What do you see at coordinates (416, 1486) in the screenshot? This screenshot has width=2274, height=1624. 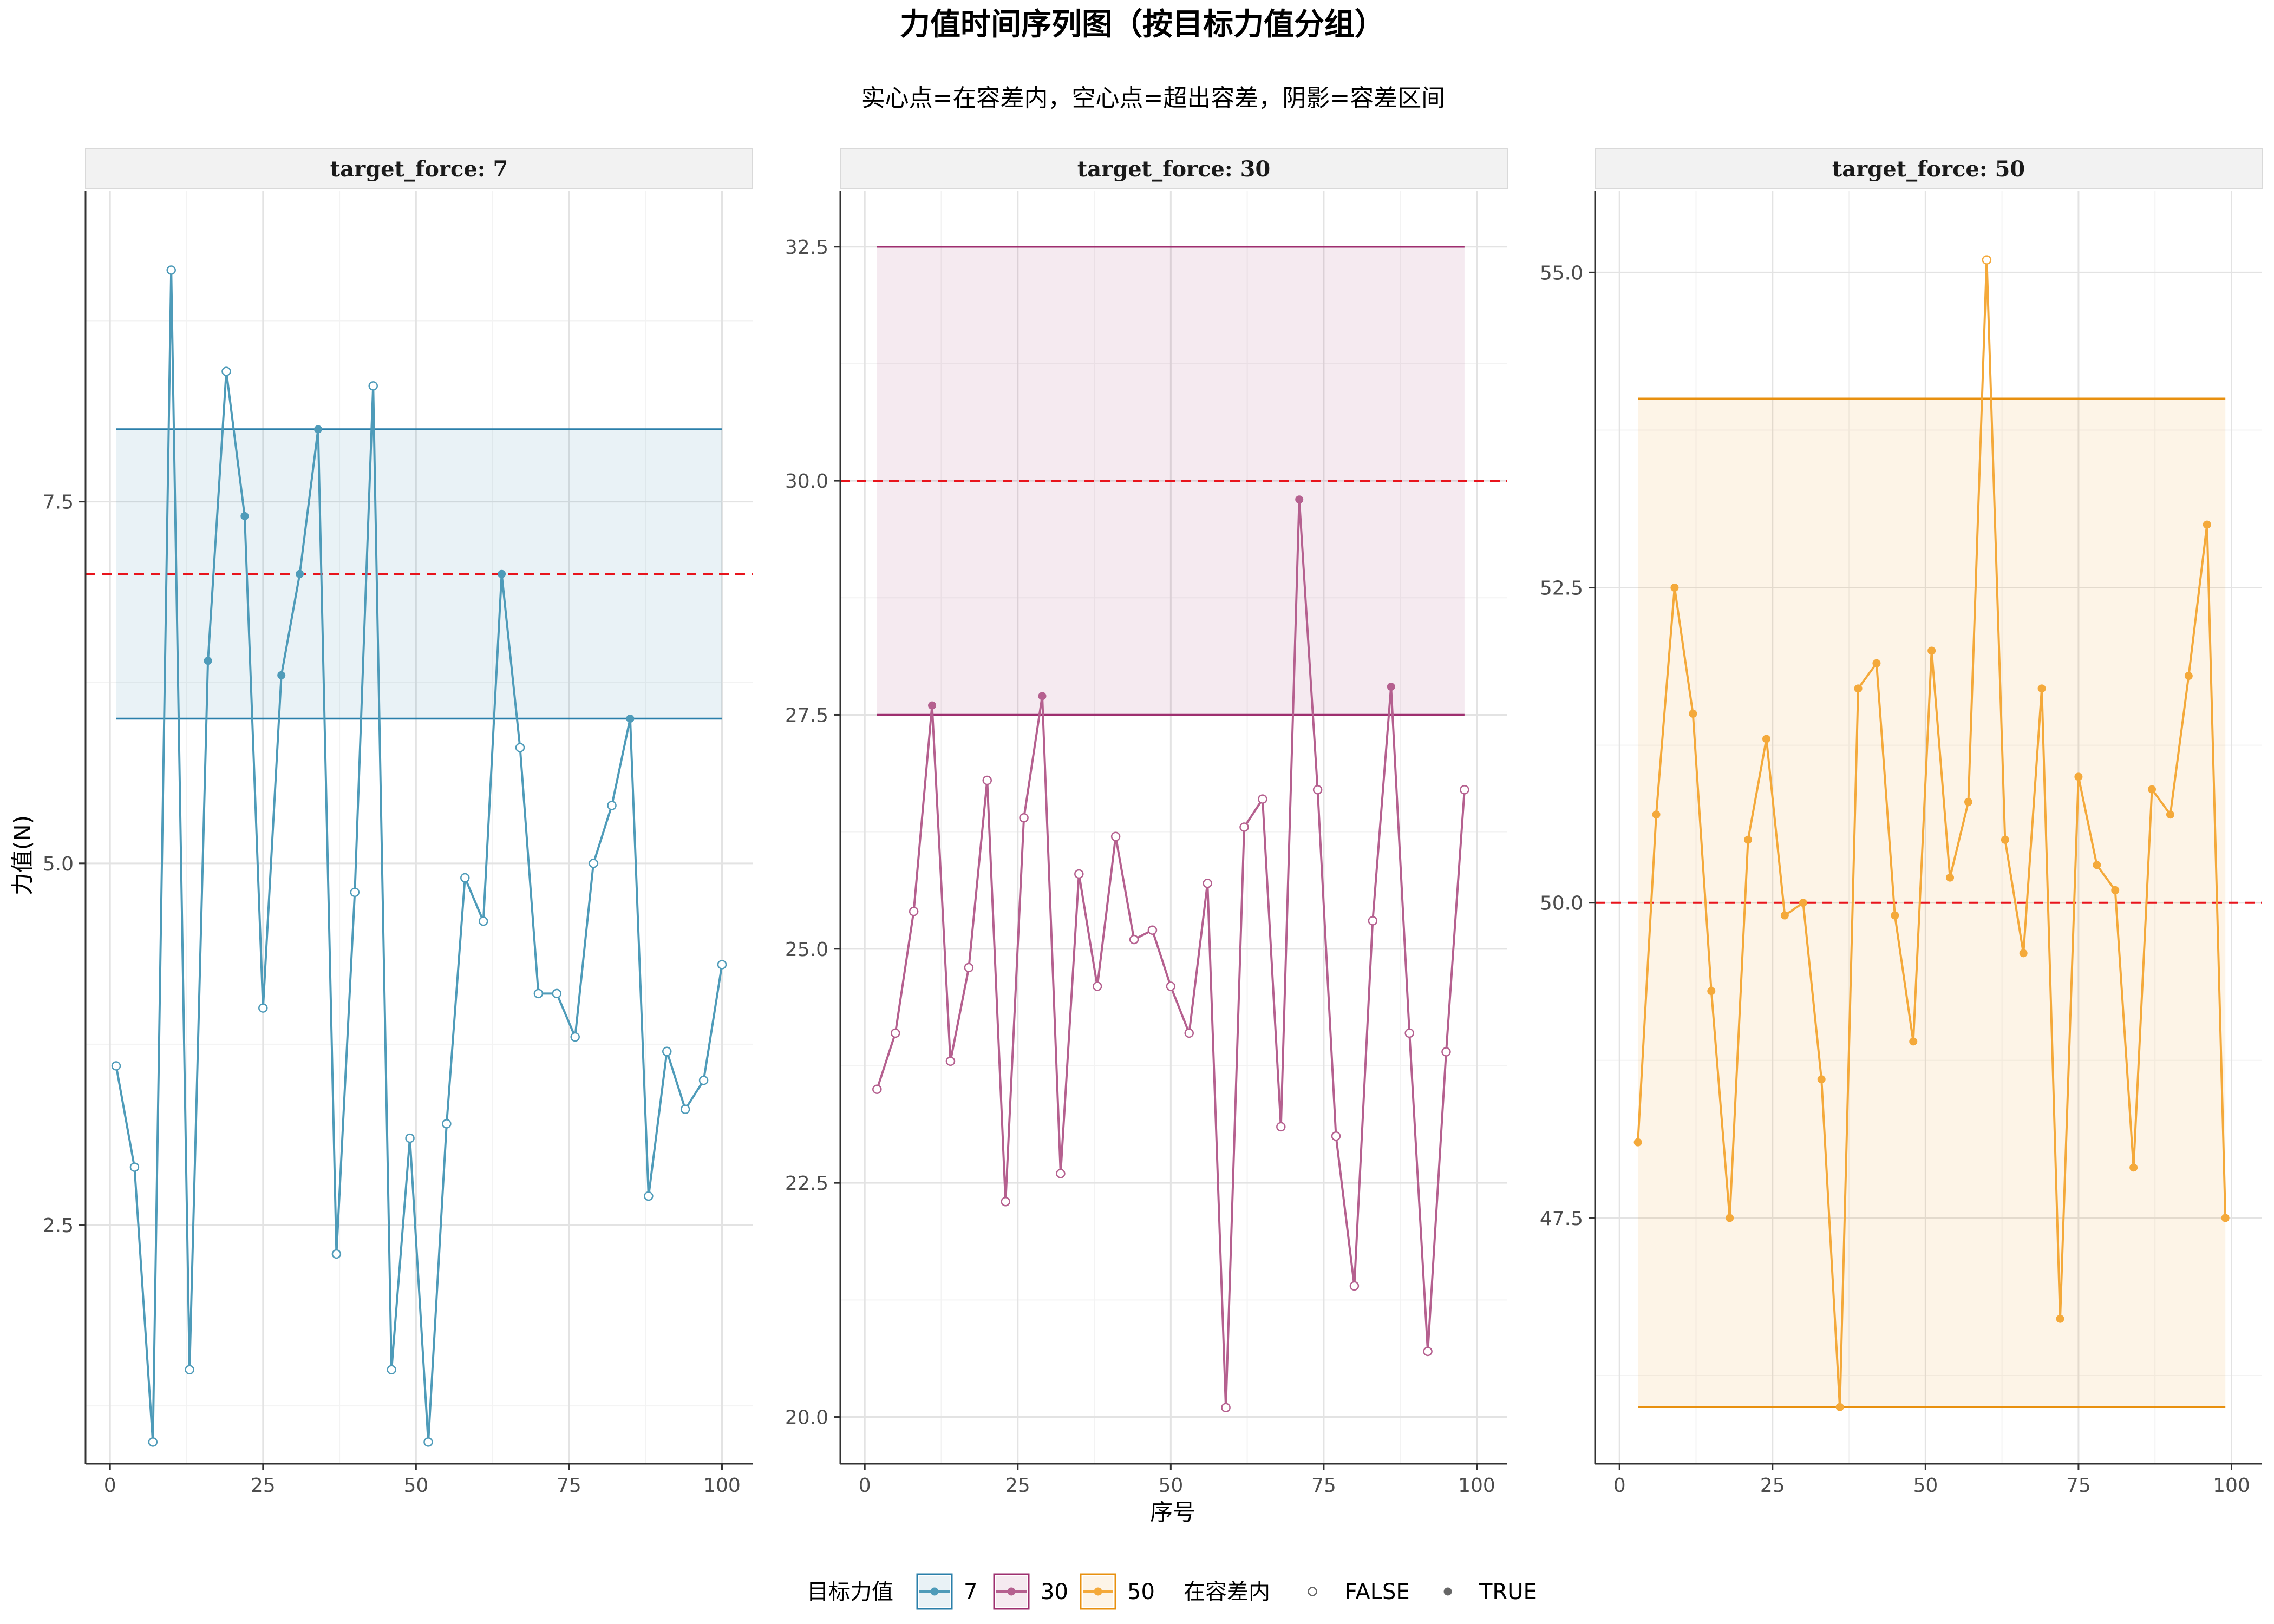 I see `x-tick-label: 50` at bounding box center [416, 1486].